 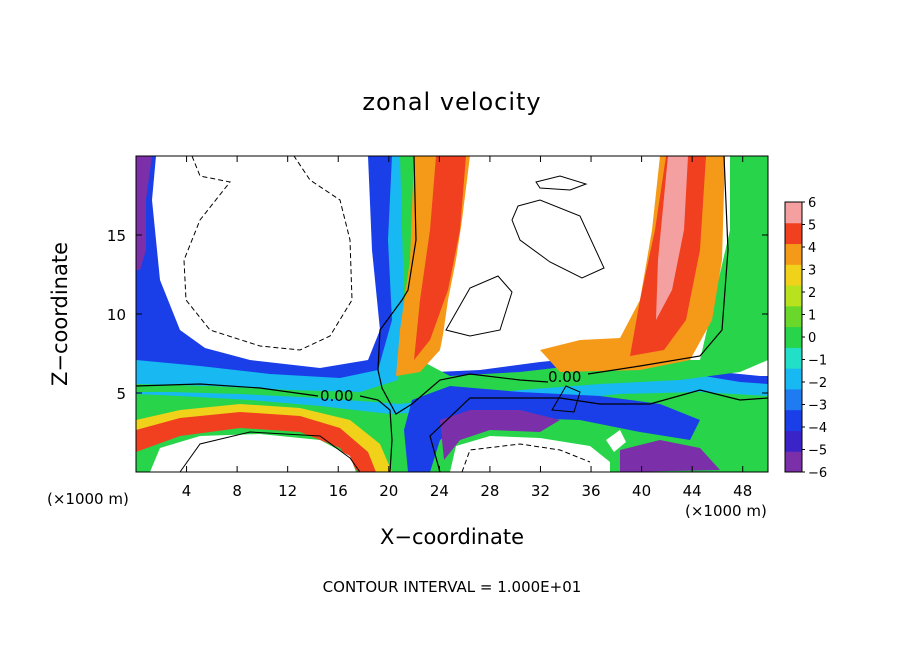 What do you see at coordinates (116, 236) in the screenshot?
I see `y-tick-label: 15` at bounding box center [116, 236].